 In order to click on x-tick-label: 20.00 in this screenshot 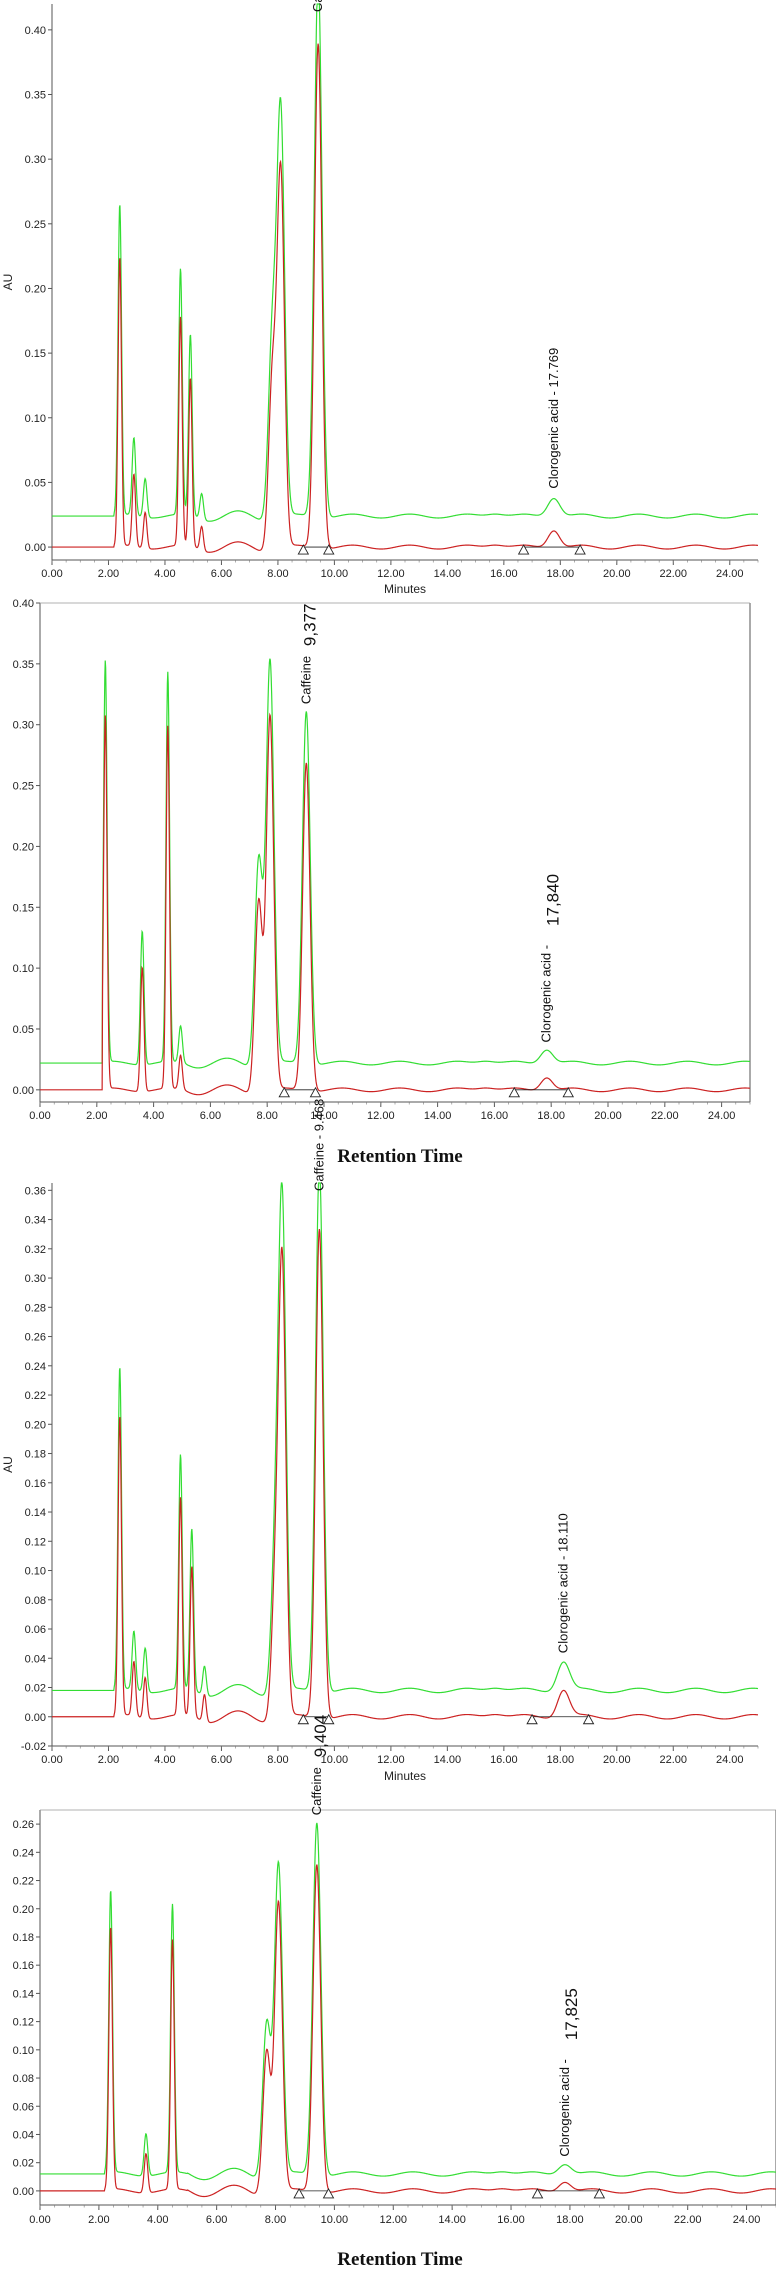, I will do `click(617, 1760)`.